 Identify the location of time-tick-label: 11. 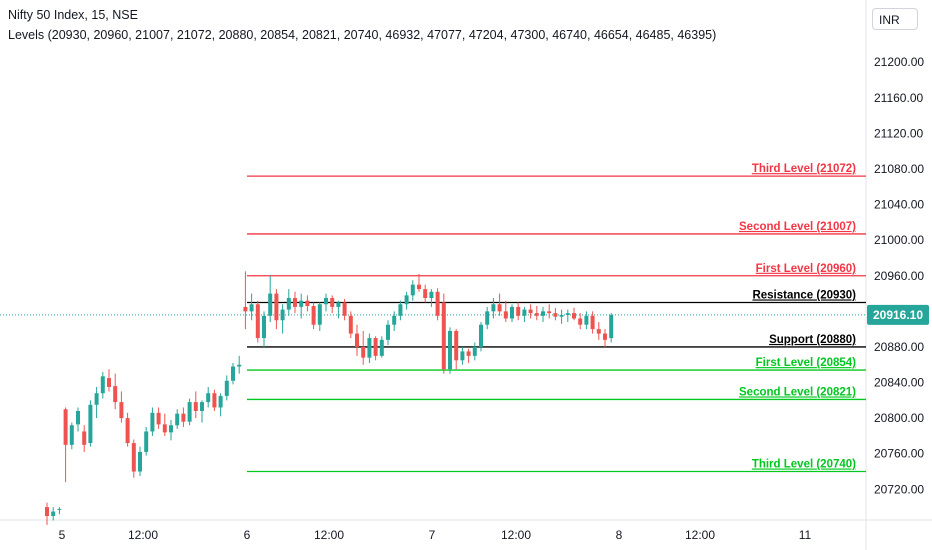
(805, 535).